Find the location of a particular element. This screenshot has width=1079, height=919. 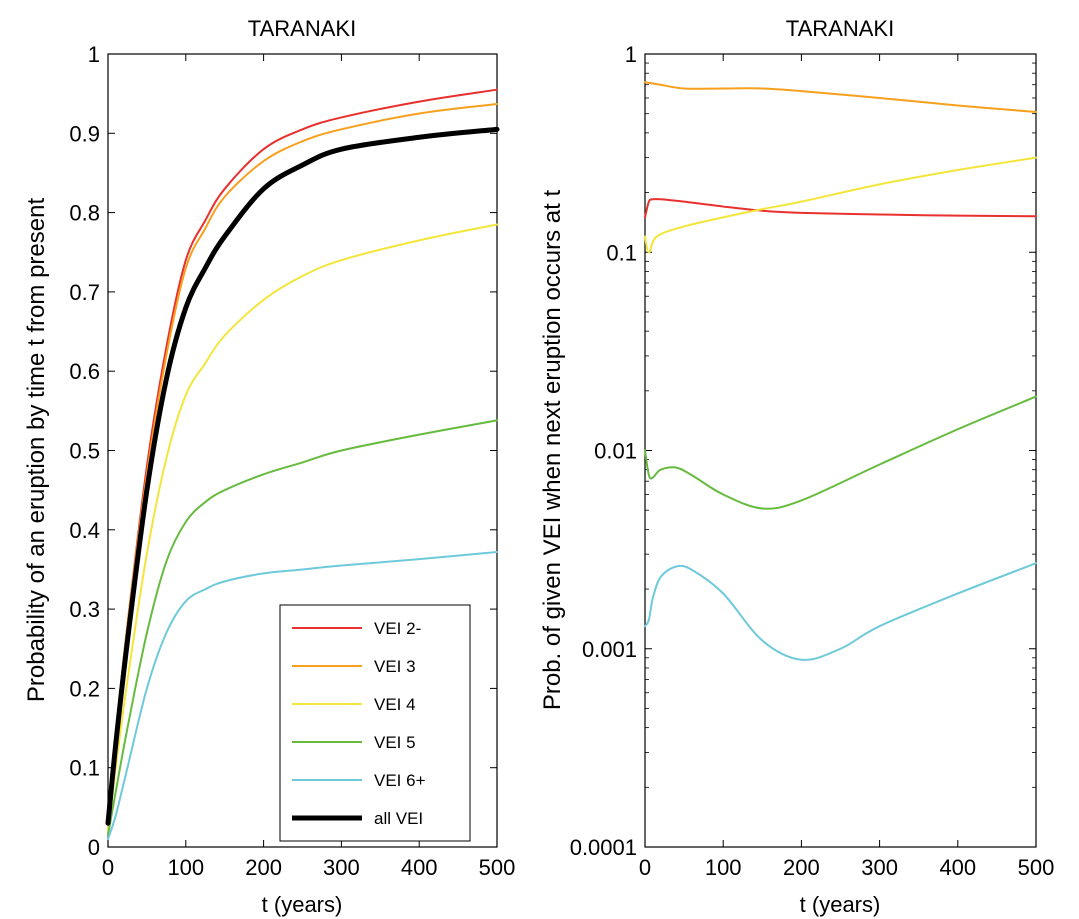

legend: VEI 2- VEI 3 VEI 4 VEI 5 VEI 6+ all VEI is located at coordinates (375, 723).